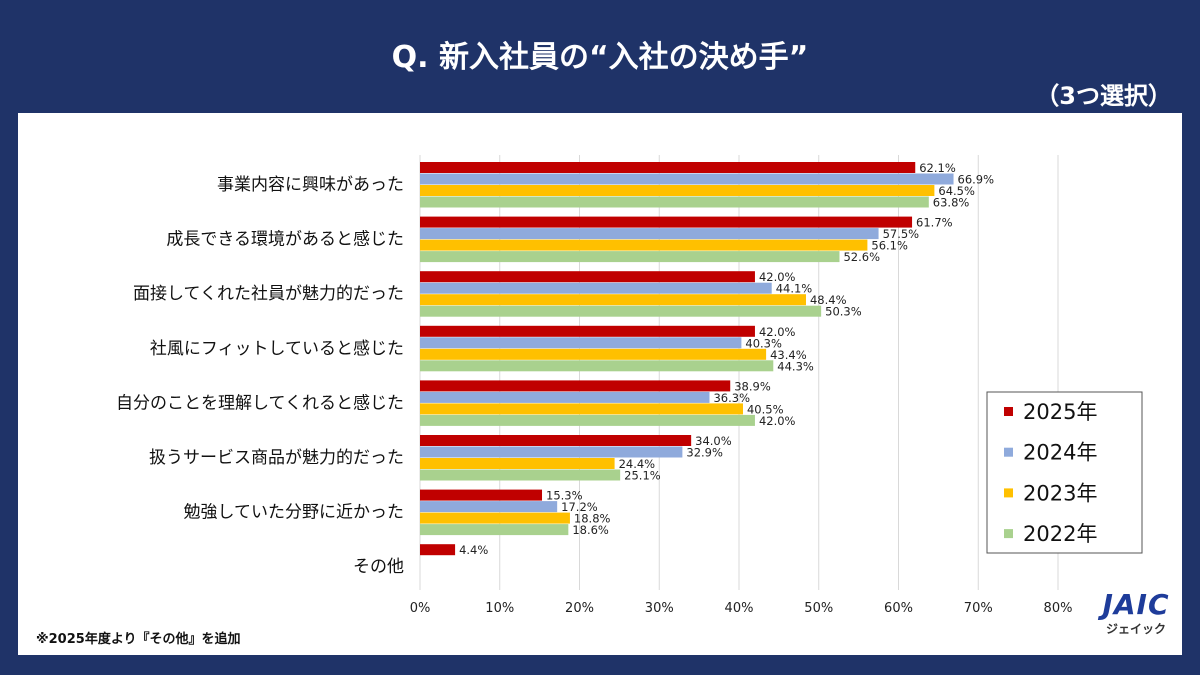 Image resolution: width=1200 pixels, height=675 pixels. Describe the element at coordinates (276, 458) in the screenshot. I see `category-label: 扱うサービス商品が魅力的だった` at that location.